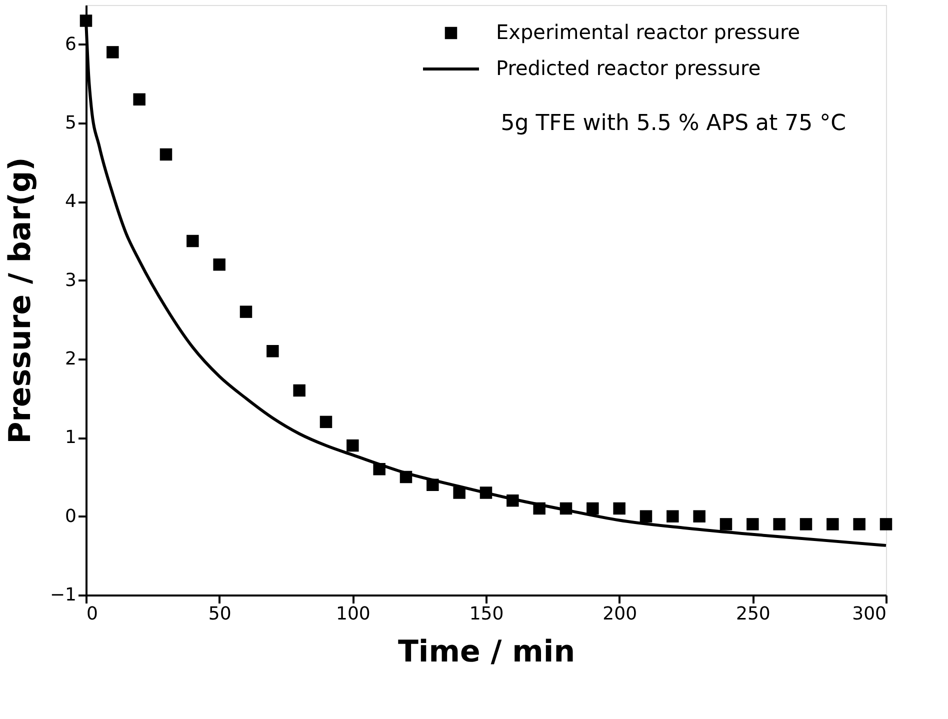 The height and width of the screenshot is (719, 948). I want to click on y-tick-label: 5, so click(70, 123).